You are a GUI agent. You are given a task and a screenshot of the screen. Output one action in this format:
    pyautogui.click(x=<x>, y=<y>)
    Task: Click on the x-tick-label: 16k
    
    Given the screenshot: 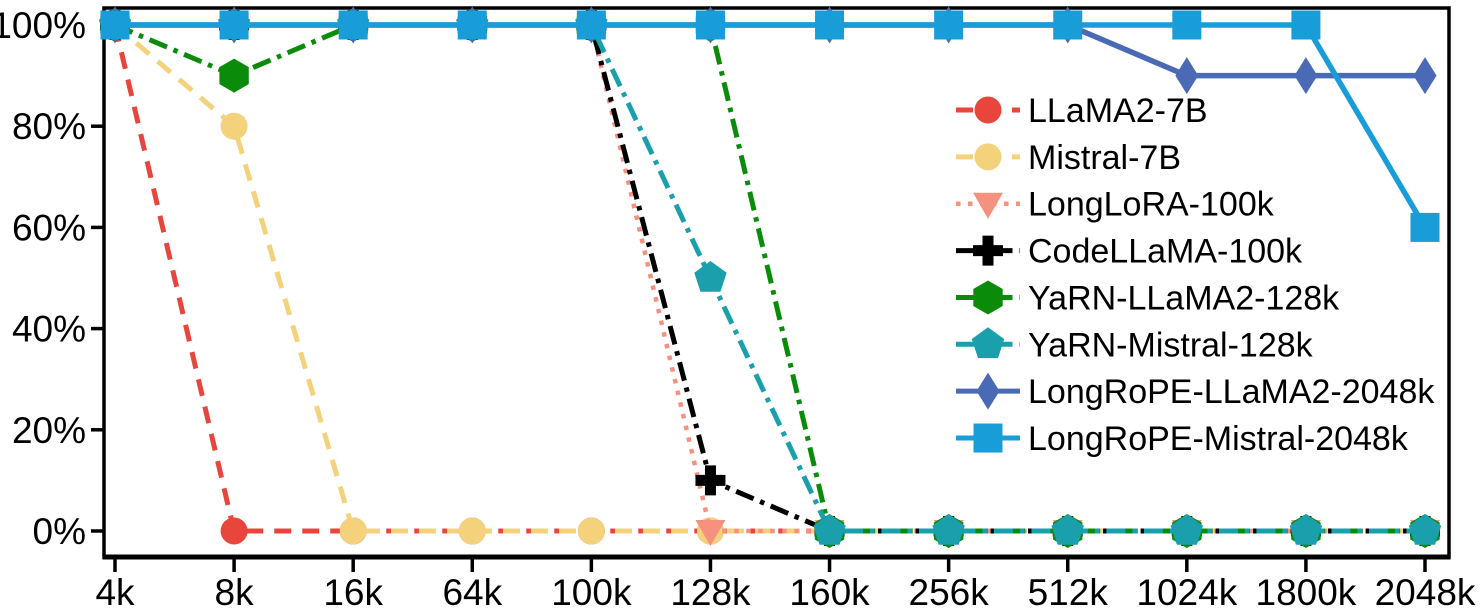 What is the action you would take?
    pyautogui.click(x=353, y=592)
    